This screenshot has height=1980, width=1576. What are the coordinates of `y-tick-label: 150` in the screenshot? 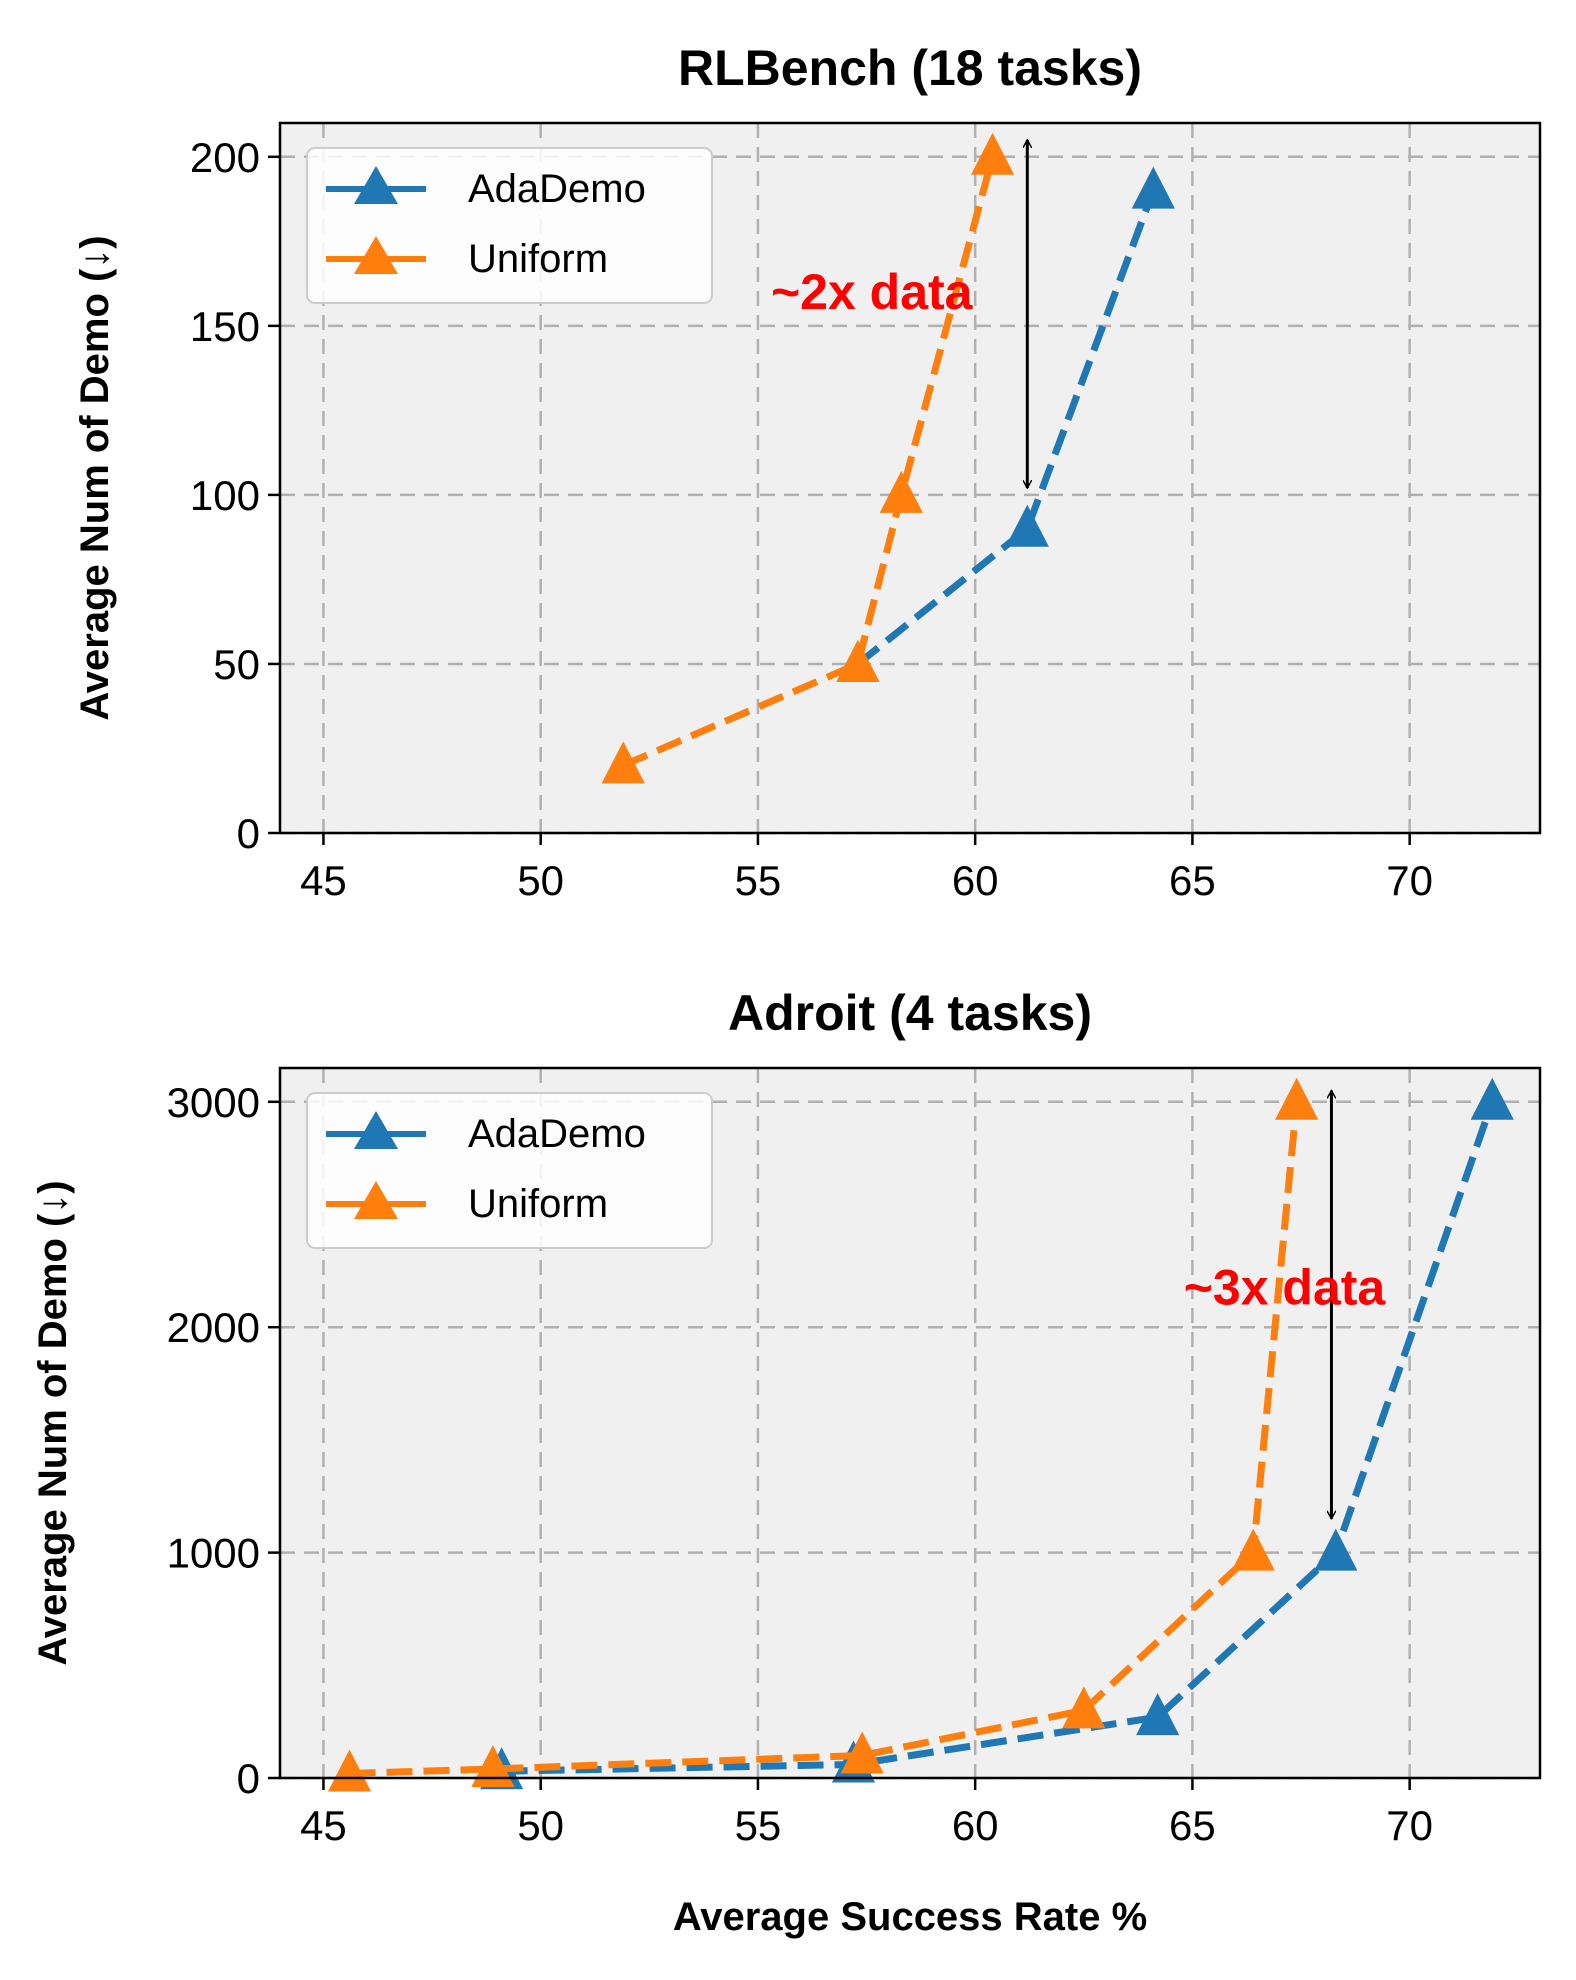 It's located at (225, 326).